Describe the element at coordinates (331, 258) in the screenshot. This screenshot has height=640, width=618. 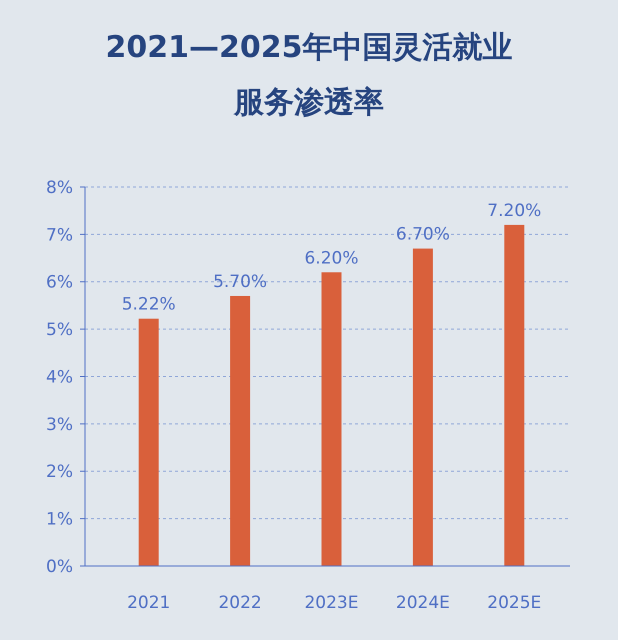
I see `data-label: 6.20%` at that location.